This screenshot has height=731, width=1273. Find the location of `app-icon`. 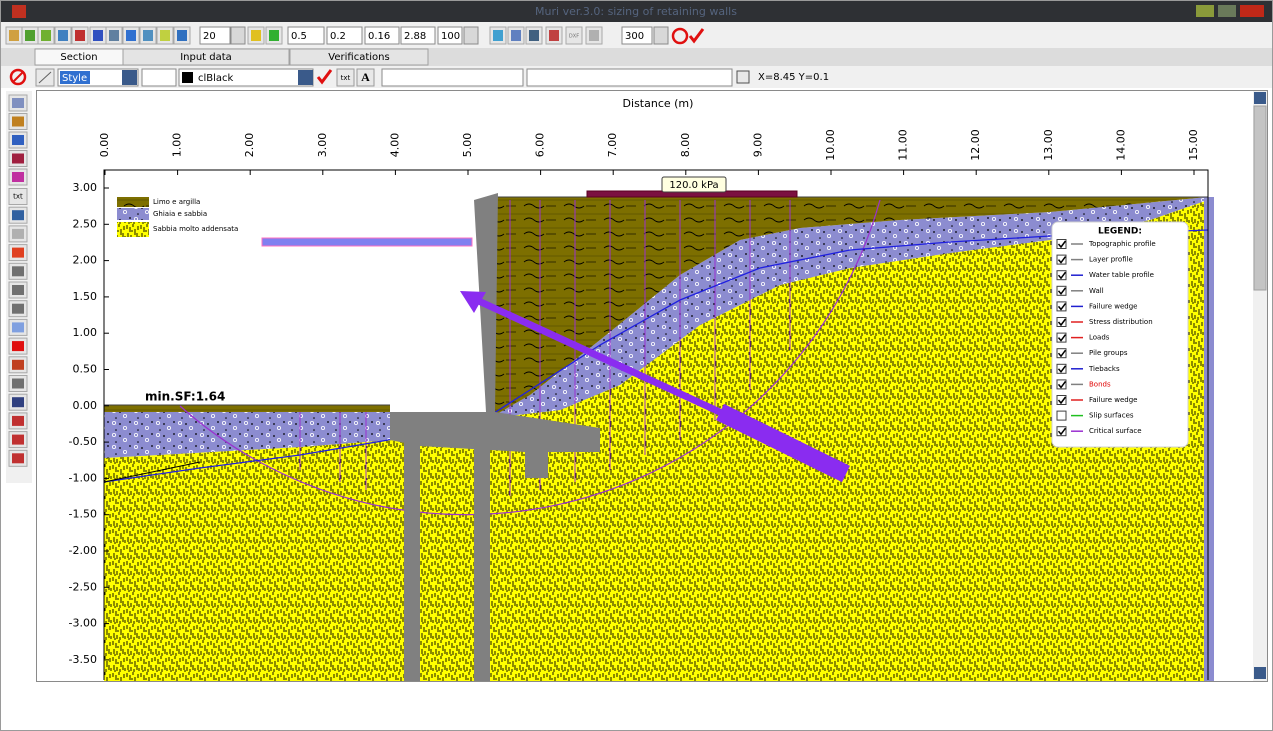

app-icon is located at coordinates (19, 11).